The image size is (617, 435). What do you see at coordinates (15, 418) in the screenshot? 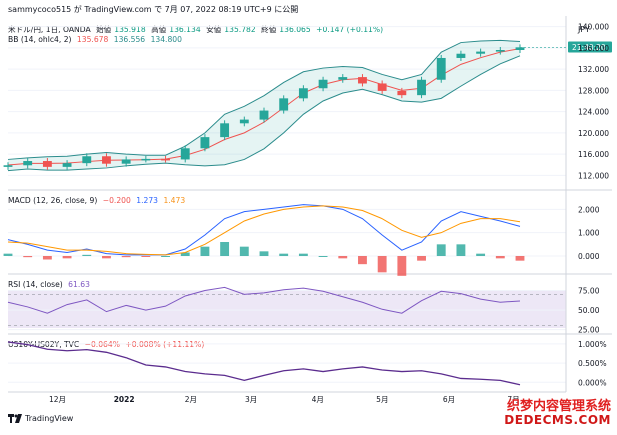
I see `tv-logo-icon` at bounding box center [15, 418].